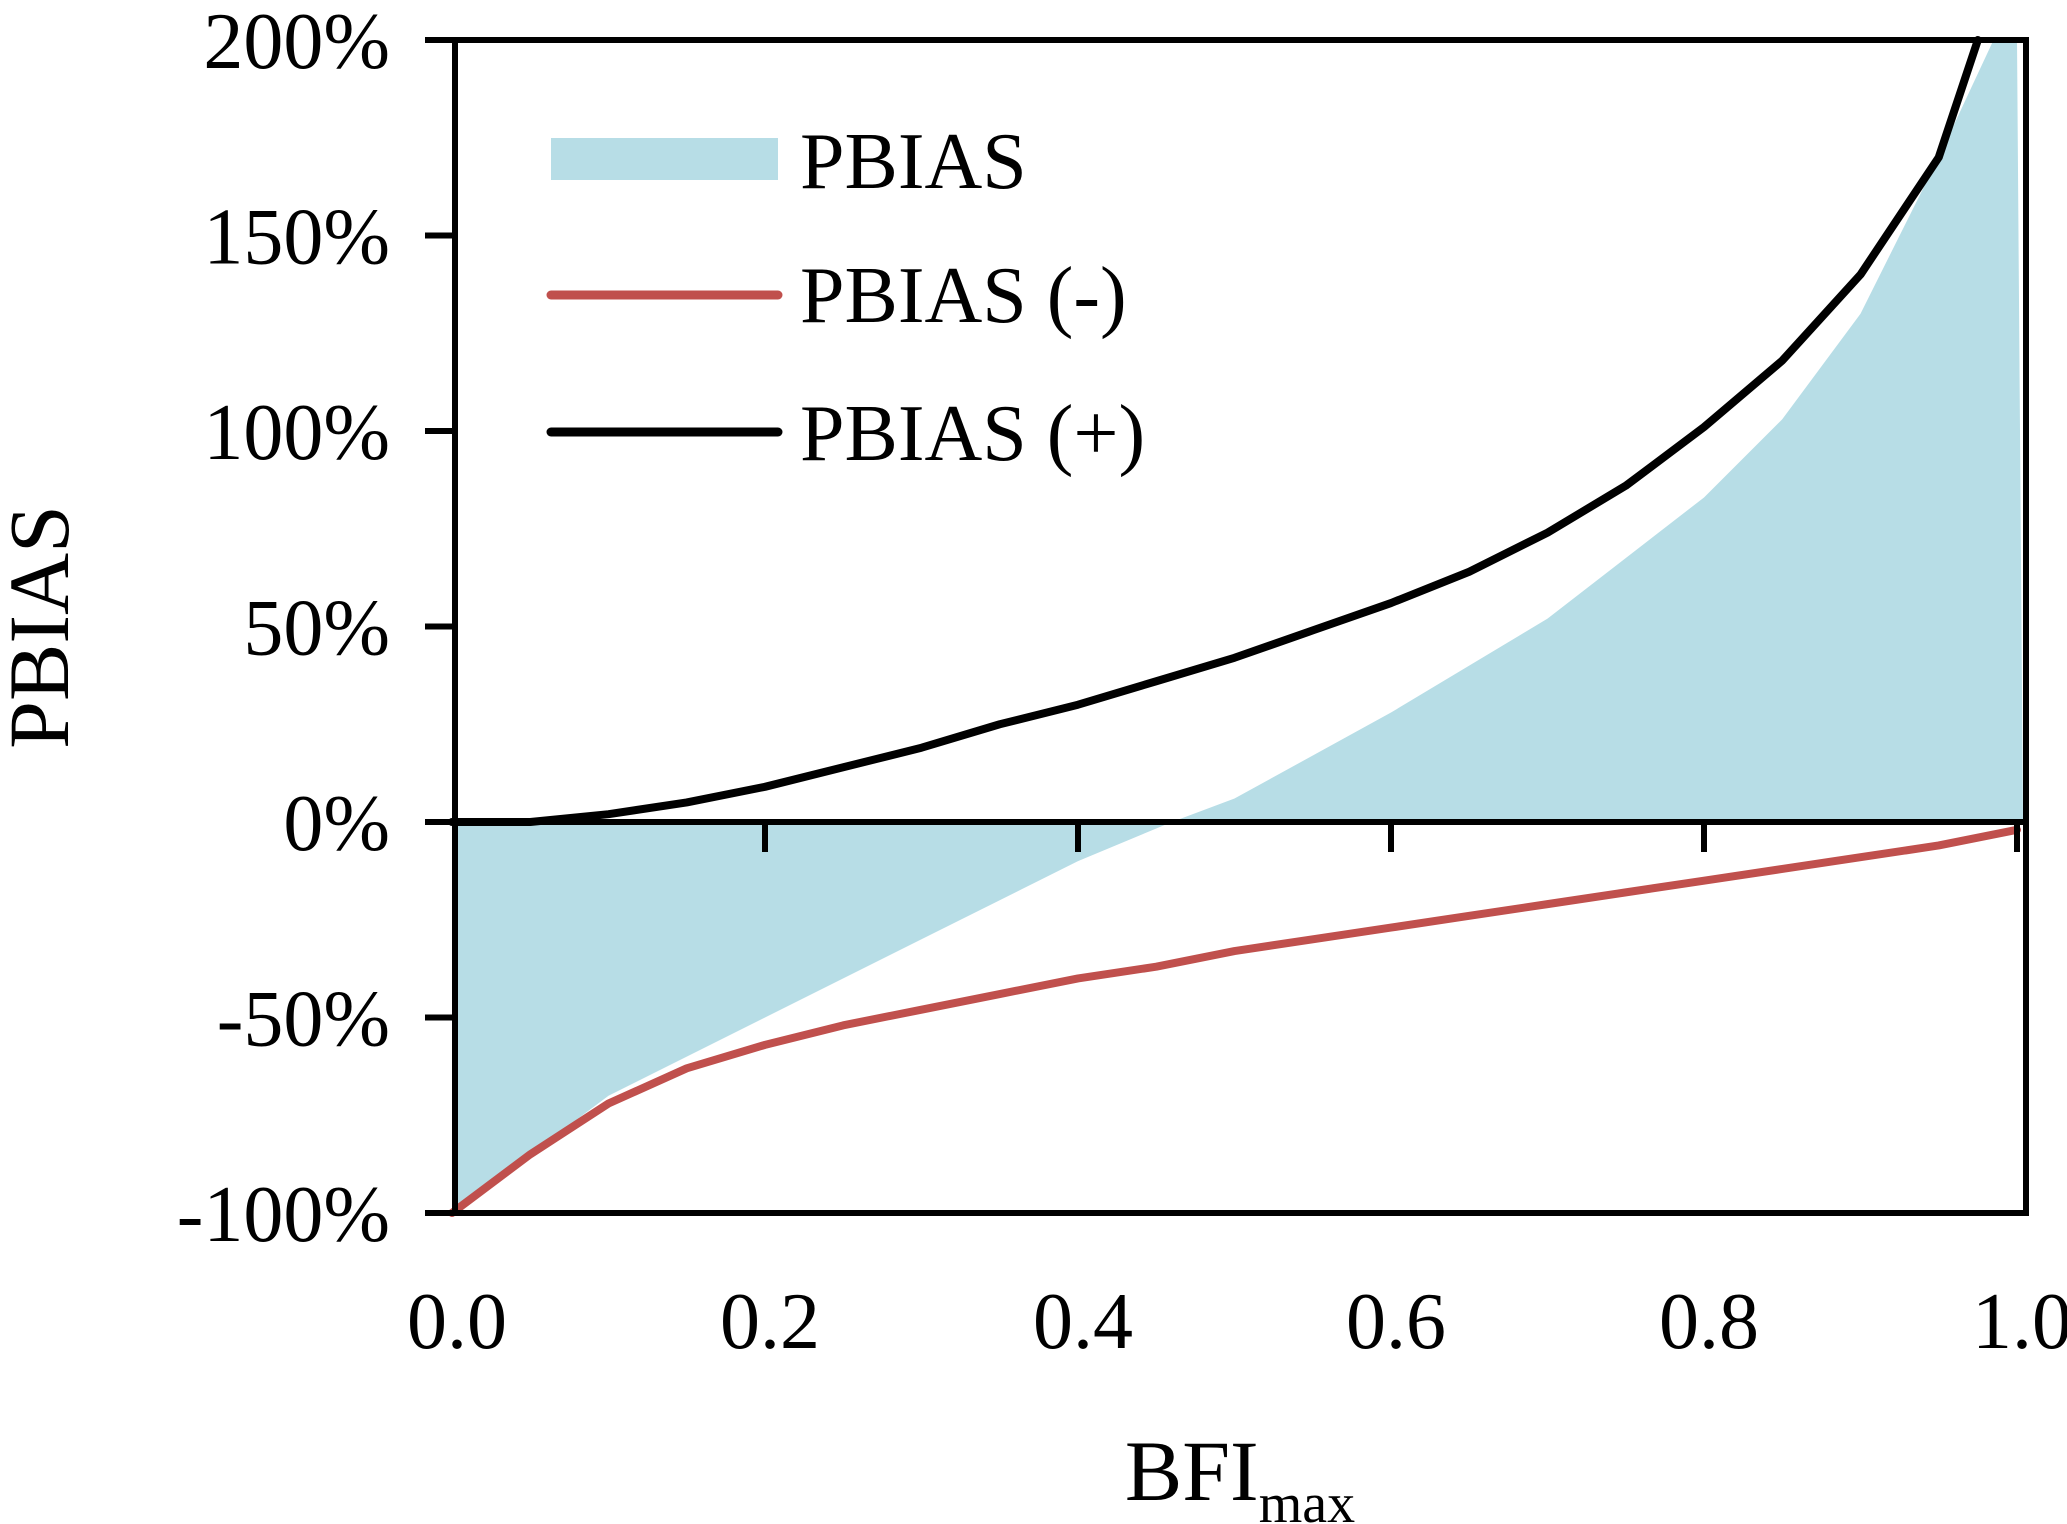  What do you see at coordinates (336, 824) in the screenshot?
I see `y-tick-label: 0%` at bounding box center [336, 824].